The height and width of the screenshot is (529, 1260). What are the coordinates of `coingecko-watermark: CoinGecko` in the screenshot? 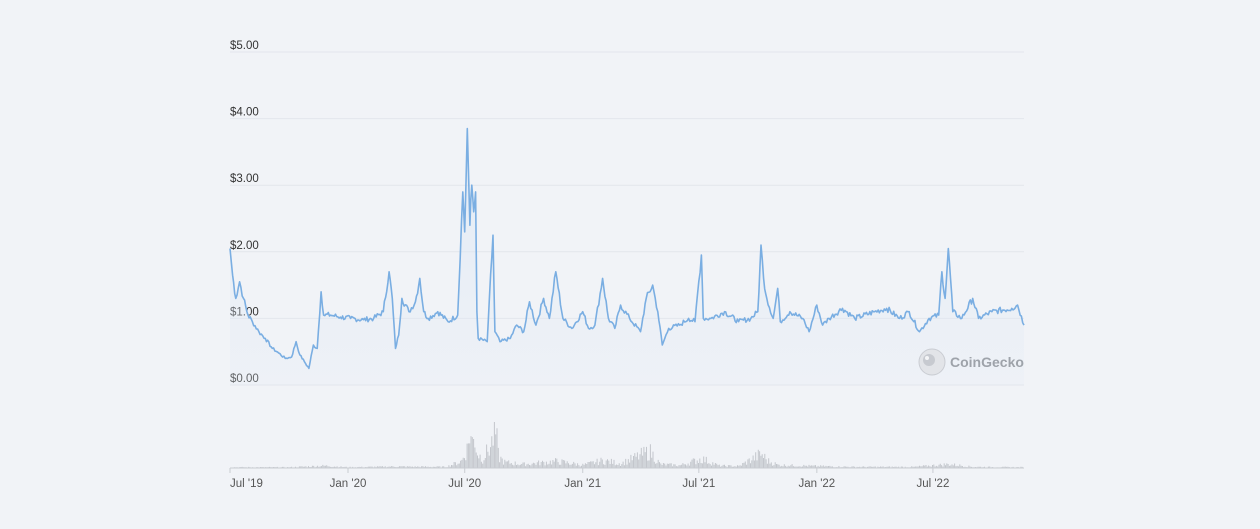 It's located at (971, 362).